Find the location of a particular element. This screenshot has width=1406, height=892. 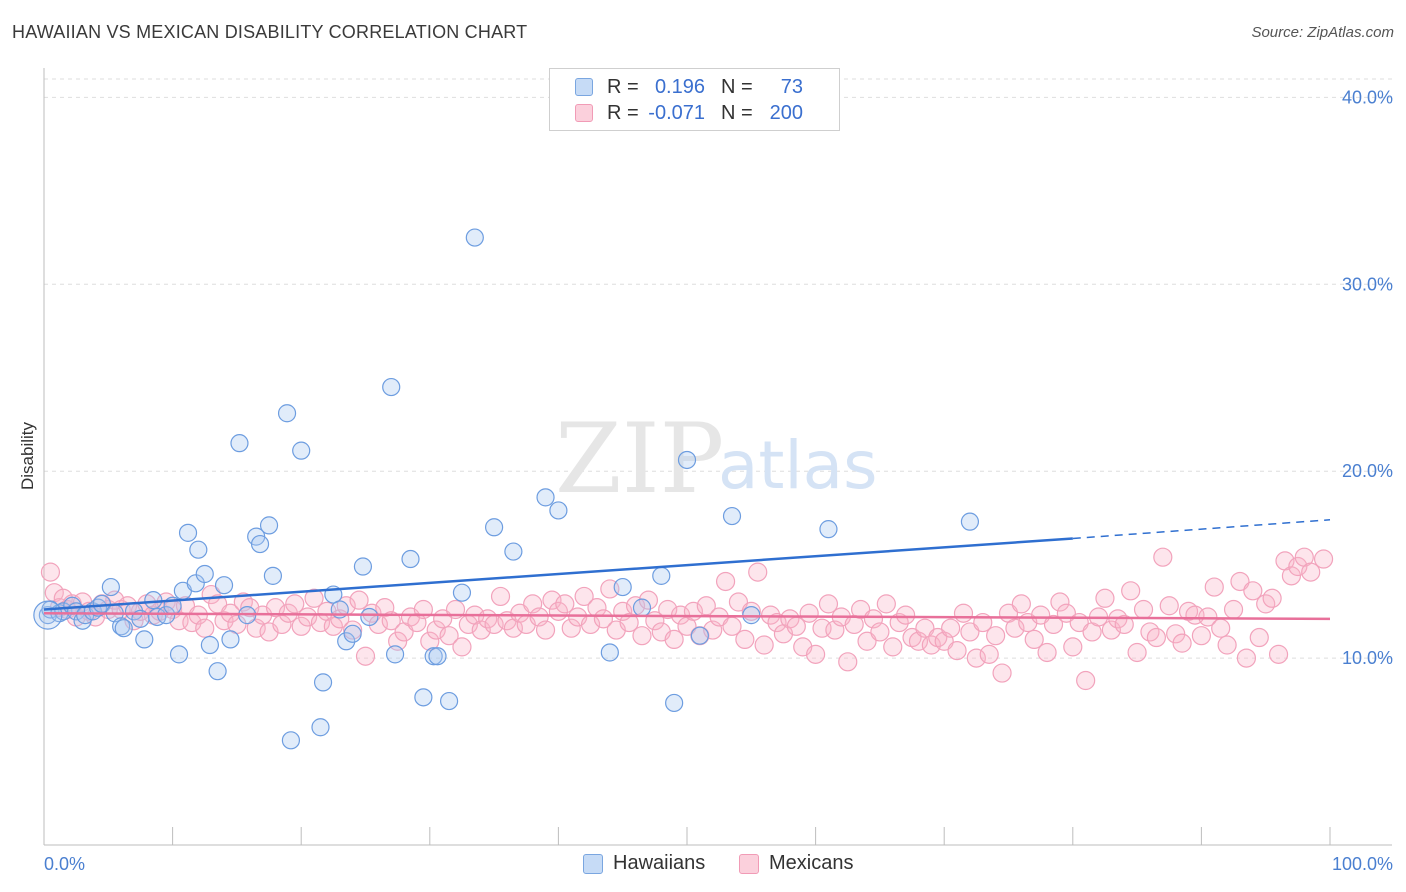

legend-swatch-hawaiians is located at coordinates (593, 863).